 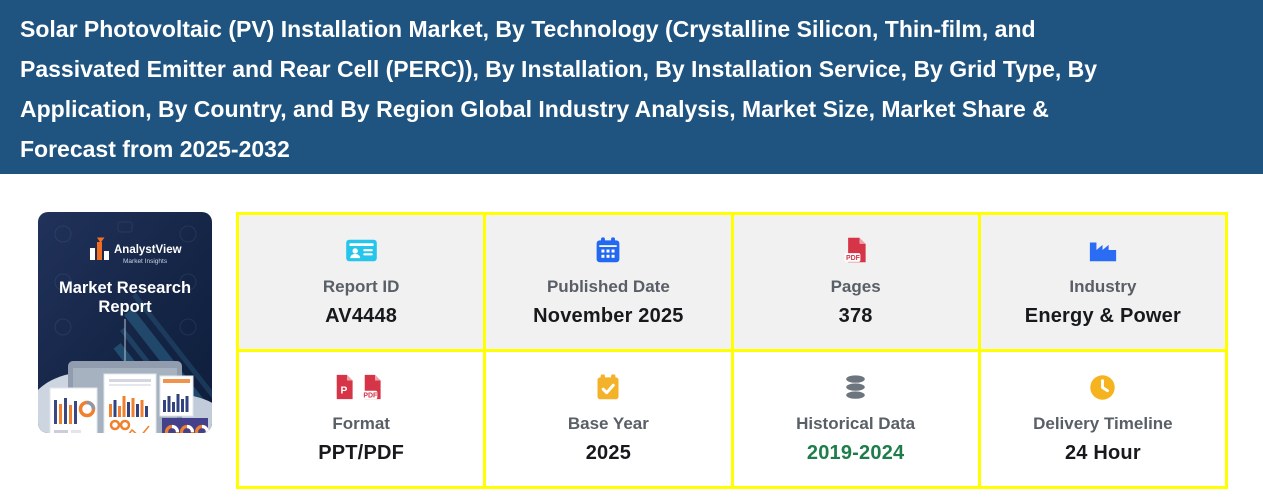 I want to click on clock-icon, so click(x=1102, y=387).